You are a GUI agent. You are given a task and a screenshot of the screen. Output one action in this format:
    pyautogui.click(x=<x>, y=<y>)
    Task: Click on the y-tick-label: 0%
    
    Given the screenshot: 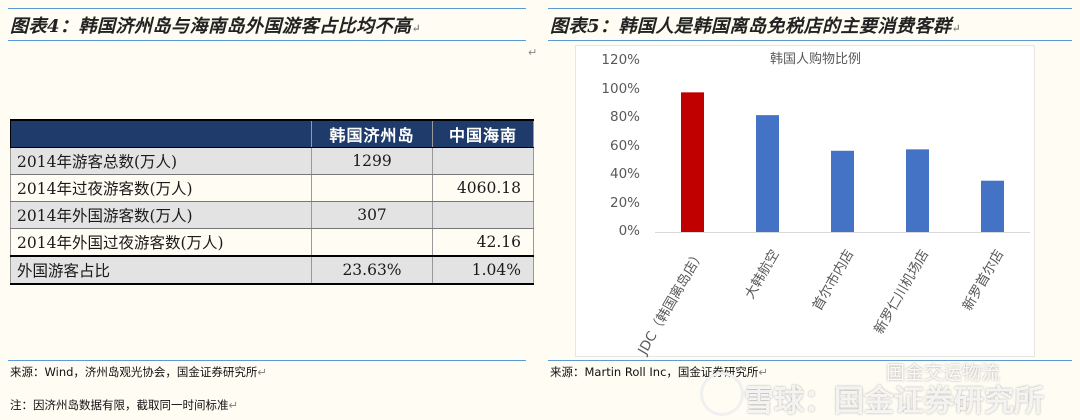 What is the action you would take?
    pyautogui.click(x=629, y=231)
    